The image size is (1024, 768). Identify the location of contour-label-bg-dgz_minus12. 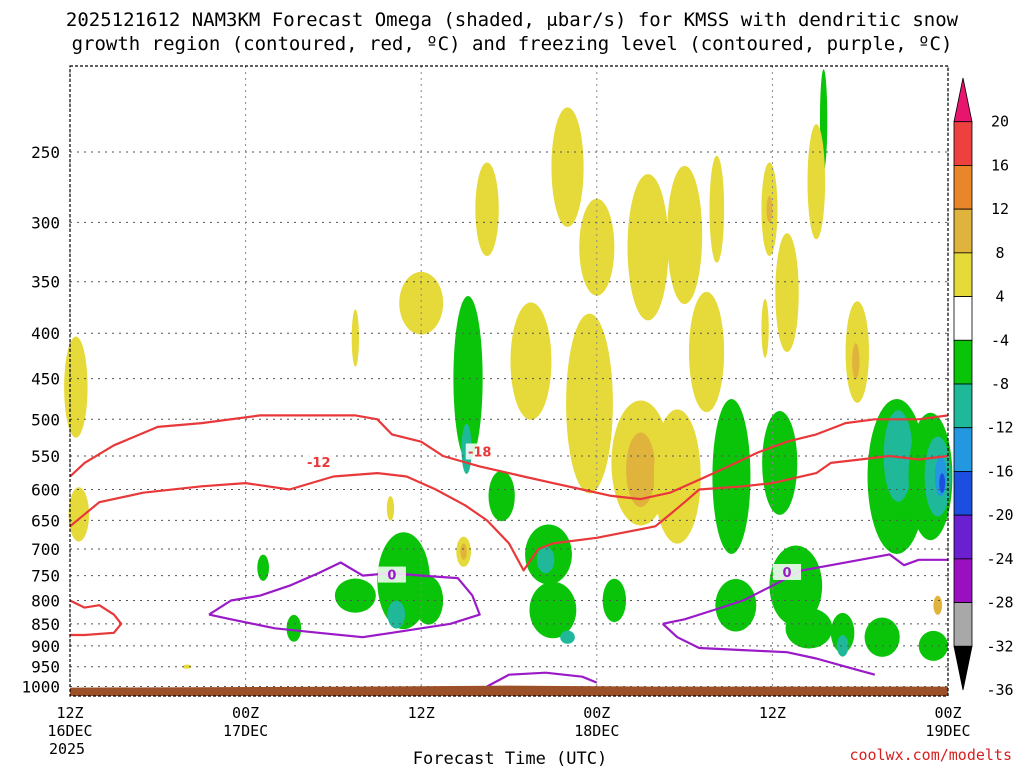
(318, 461).